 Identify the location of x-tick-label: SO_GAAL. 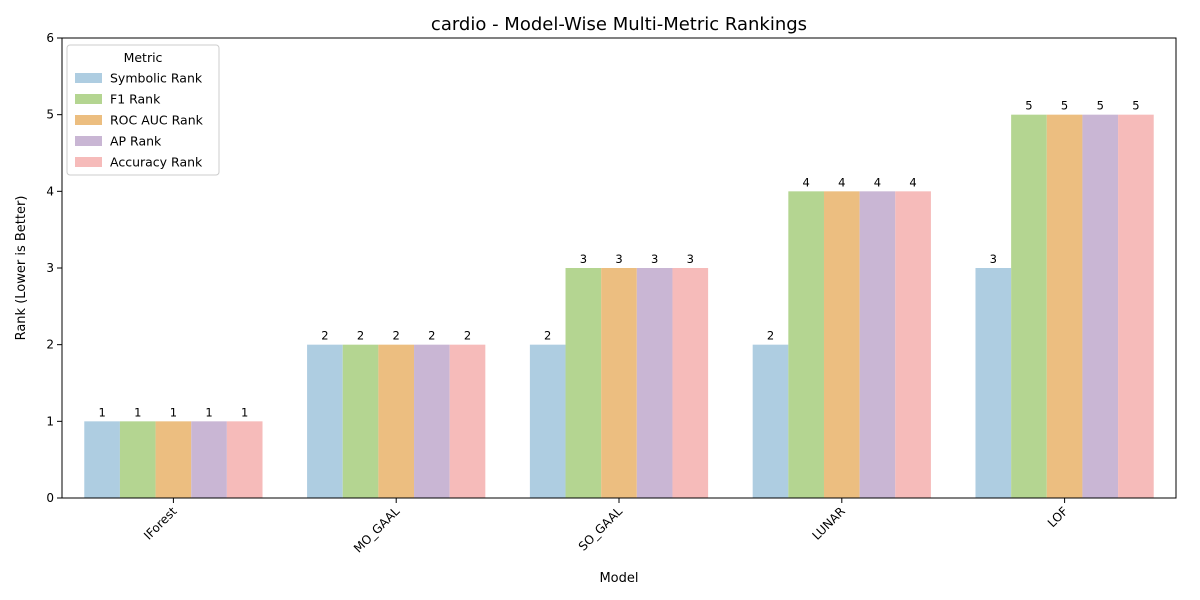
(601, 529).